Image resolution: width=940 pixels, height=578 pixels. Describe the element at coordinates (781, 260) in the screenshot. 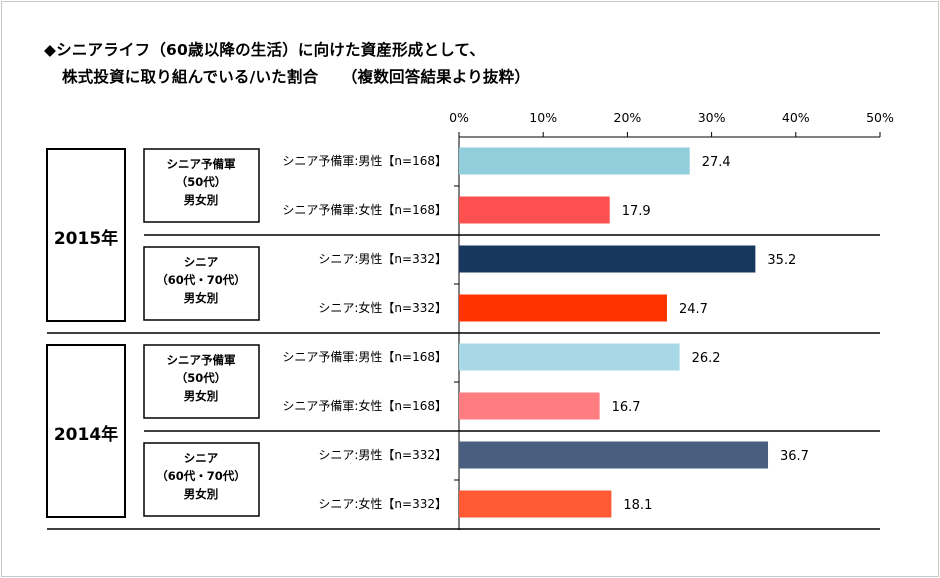

I see `data-label: 35.2` at that location.